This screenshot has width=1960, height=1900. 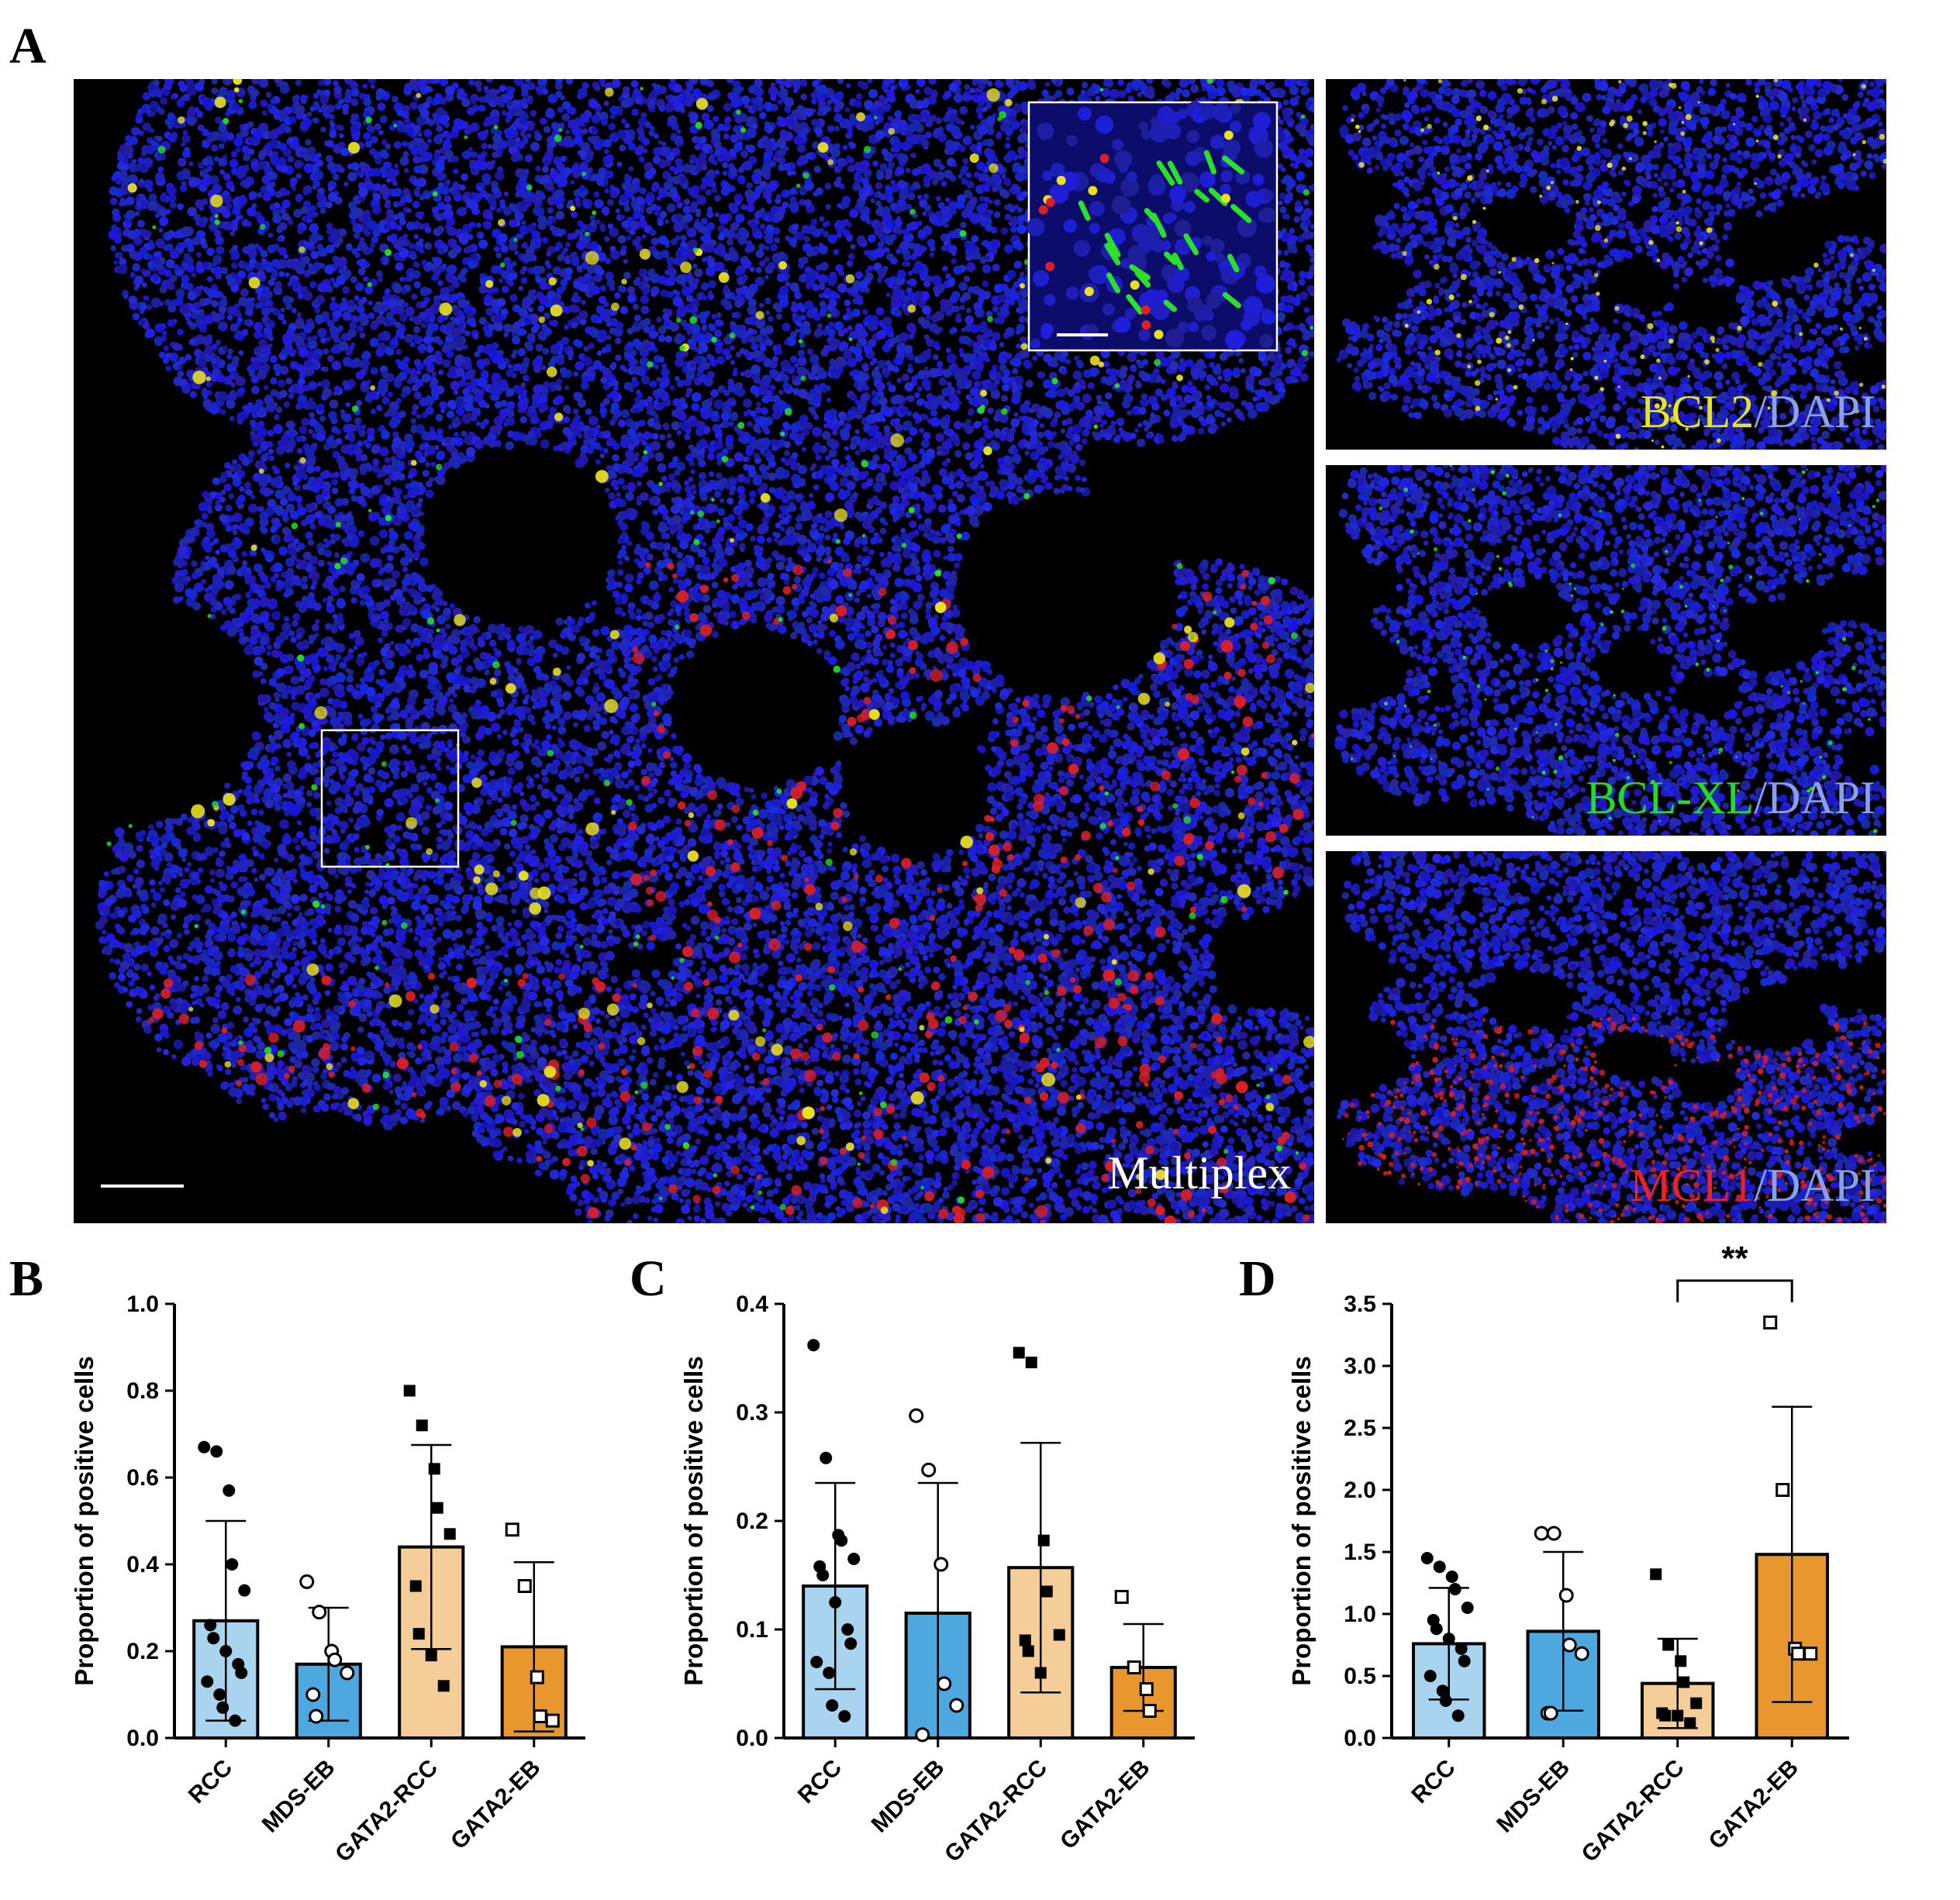 I want to click on y-tick-label: 0.6, so click(x=142, y=1478).